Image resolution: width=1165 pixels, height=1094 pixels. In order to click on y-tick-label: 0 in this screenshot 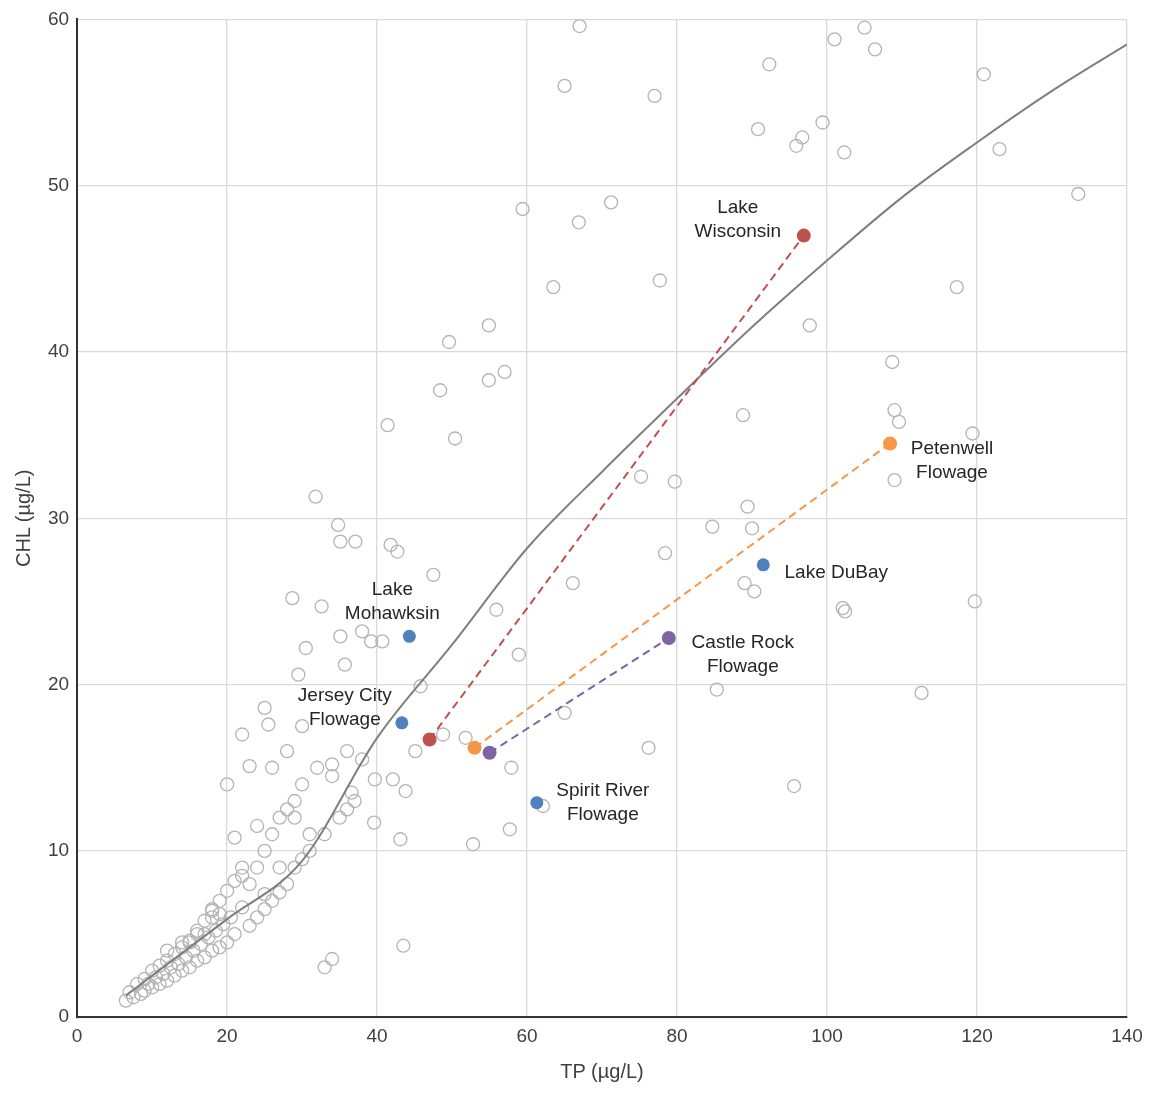, I will do `click(64, 1016)`.